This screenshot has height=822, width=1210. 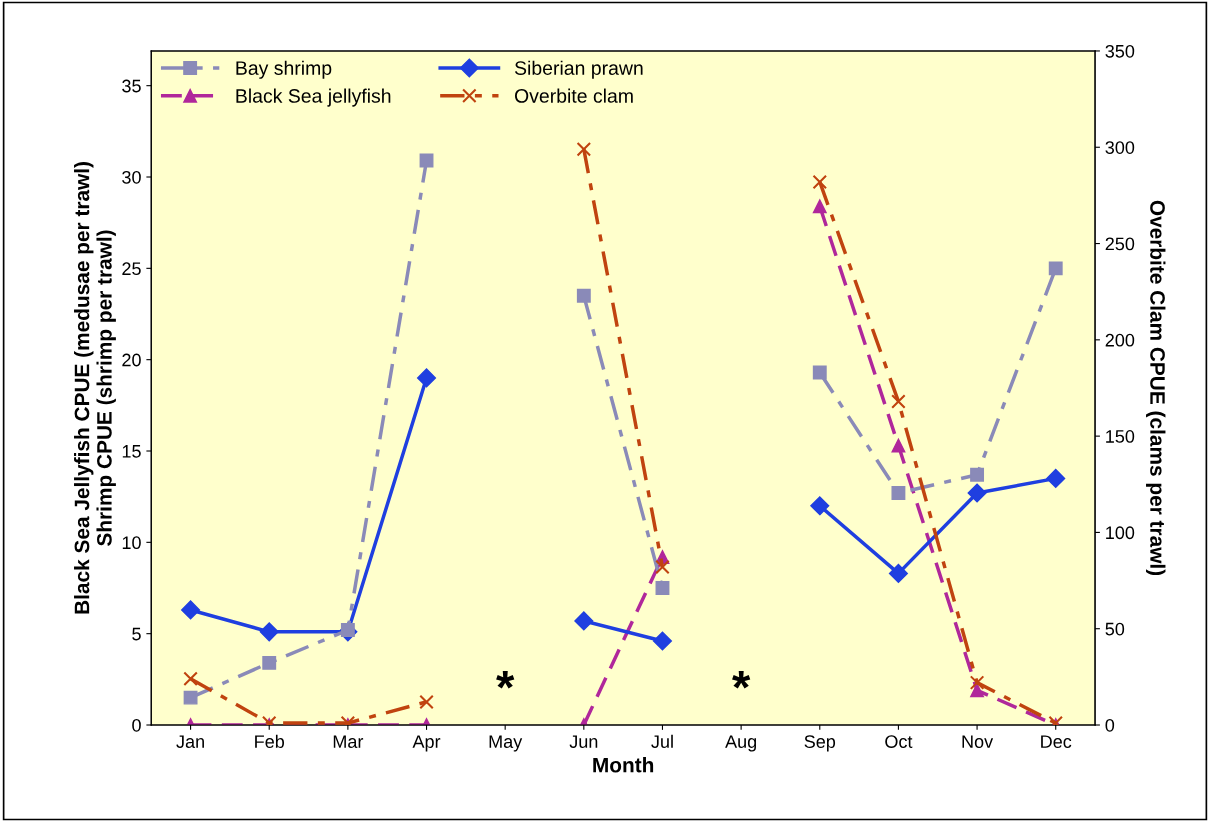 I want to click on y2-tick-label: 300, so click(x=1120, y=147).